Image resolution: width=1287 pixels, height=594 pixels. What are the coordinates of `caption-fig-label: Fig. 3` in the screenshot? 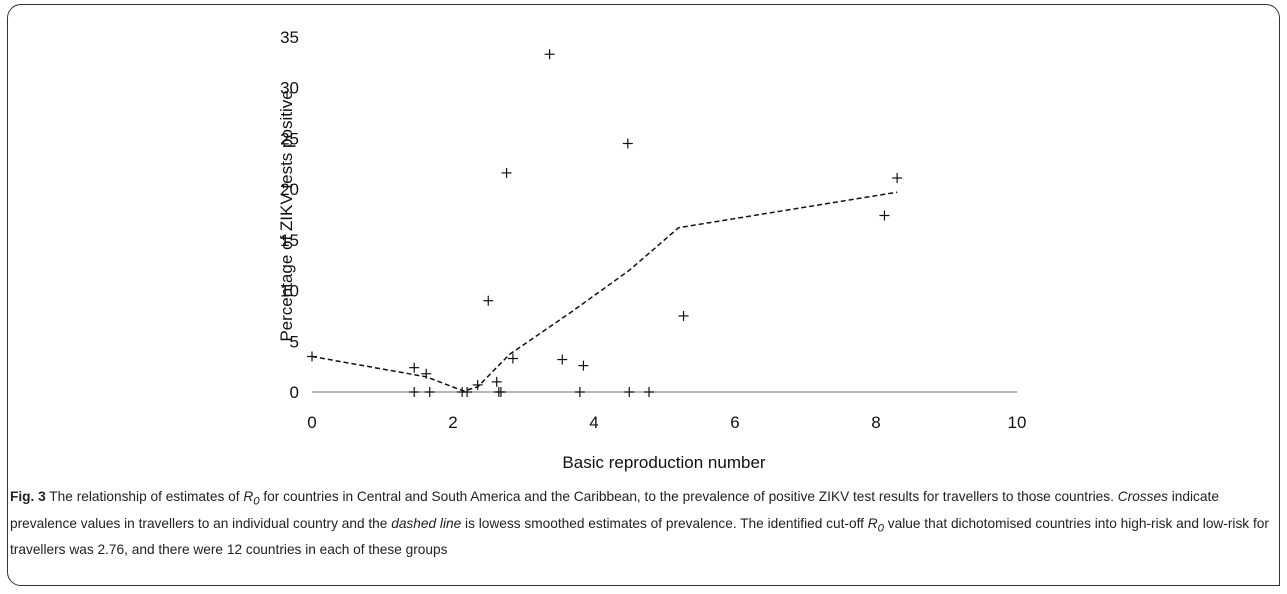 It's located at (28, 496).